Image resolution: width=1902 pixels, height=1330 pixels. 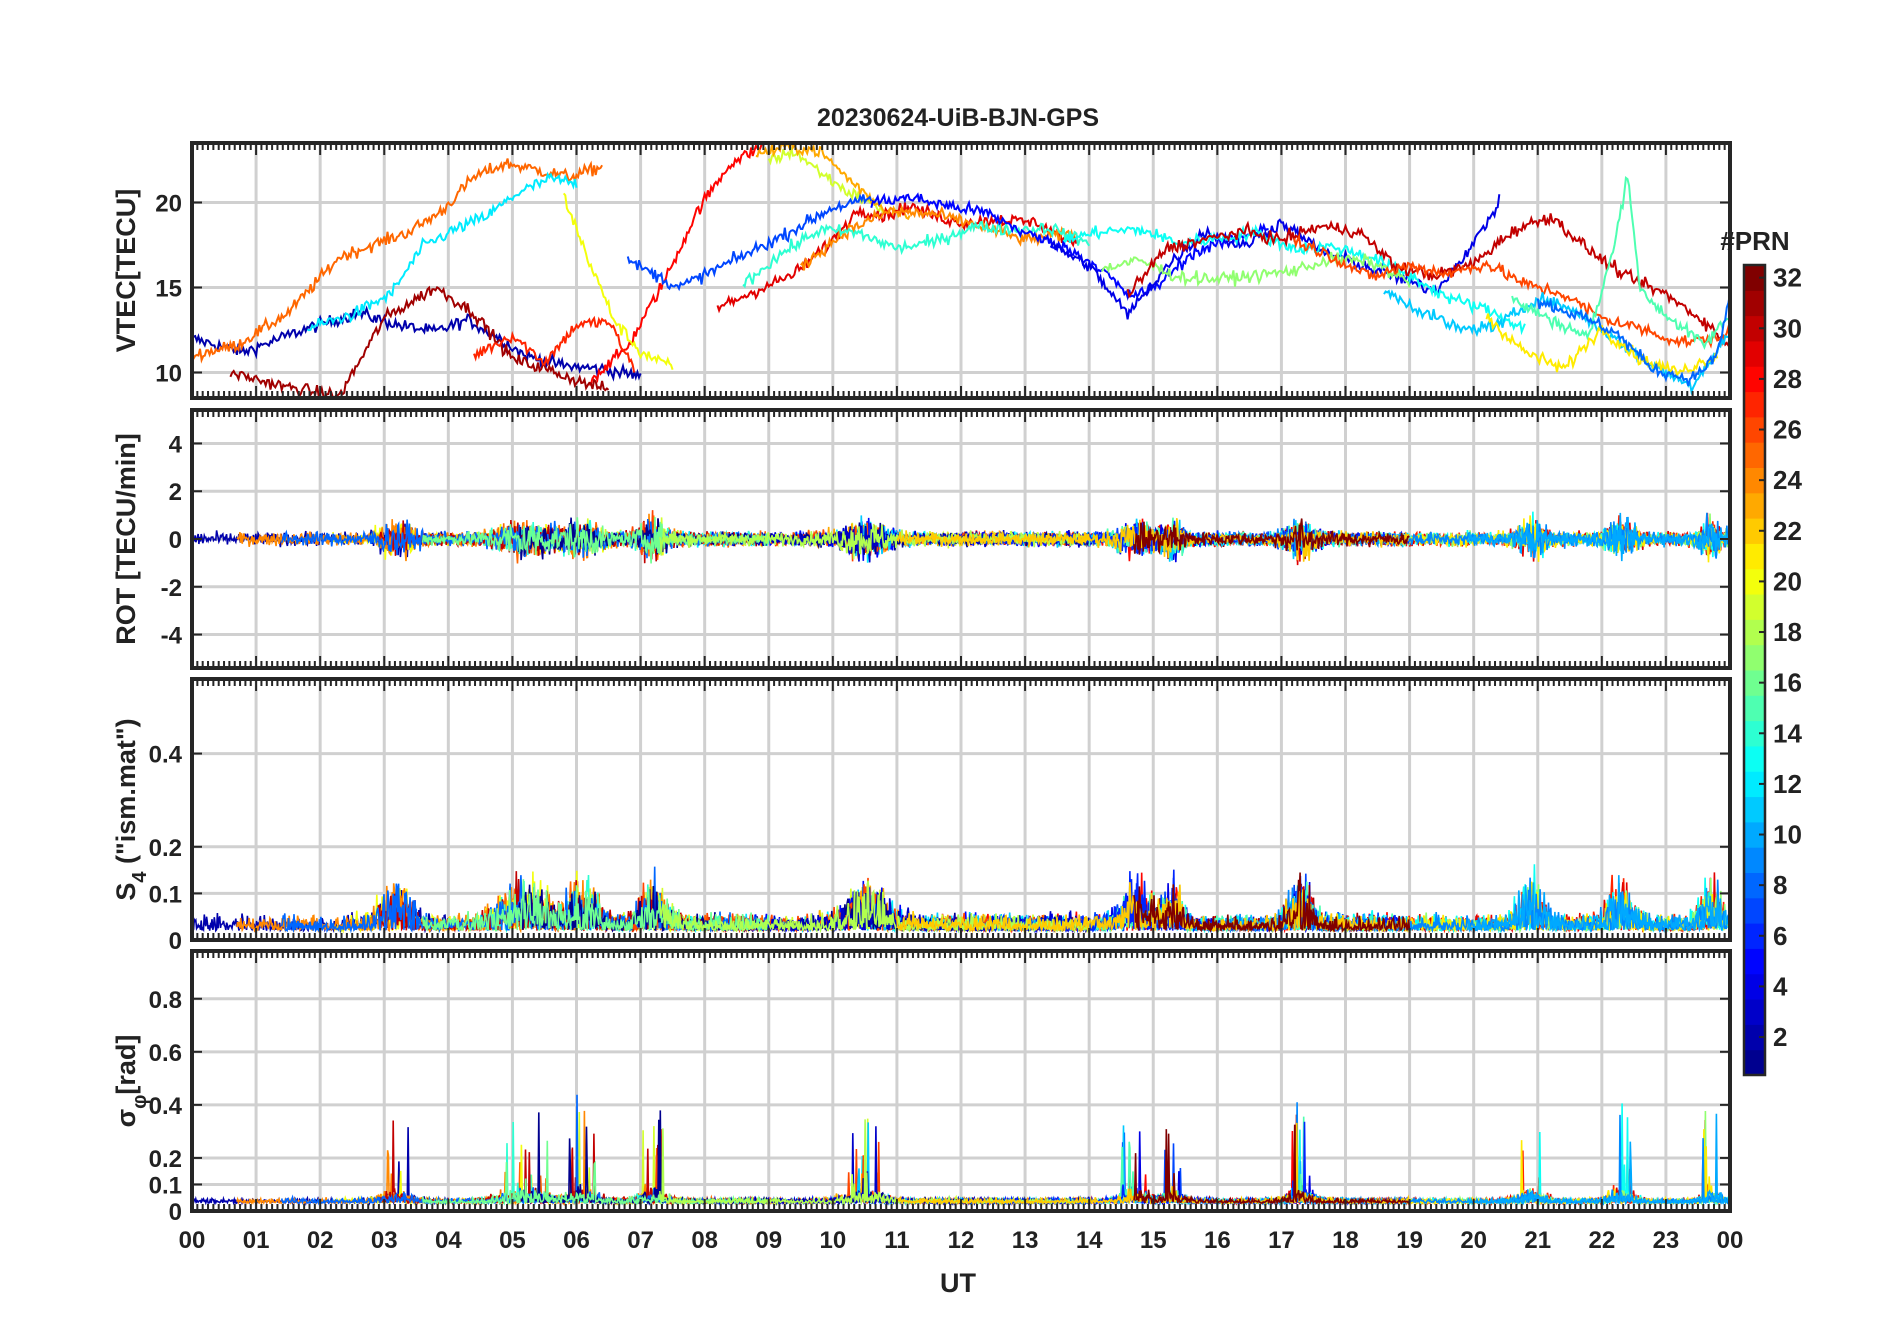 I want to click on y-axis-label: ROT [TECU/min], so click(x=126, y=538).